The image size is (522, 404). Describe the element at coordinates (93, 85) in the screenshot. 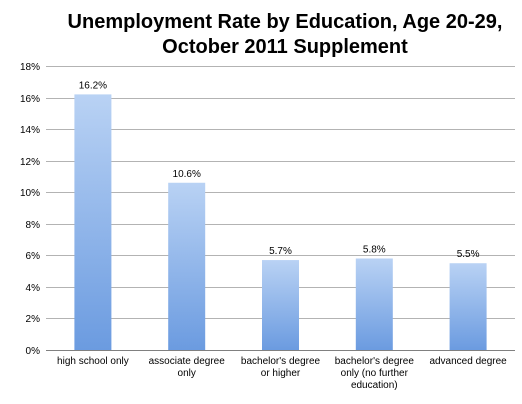

I see `data-label: 16.2%` at that location.